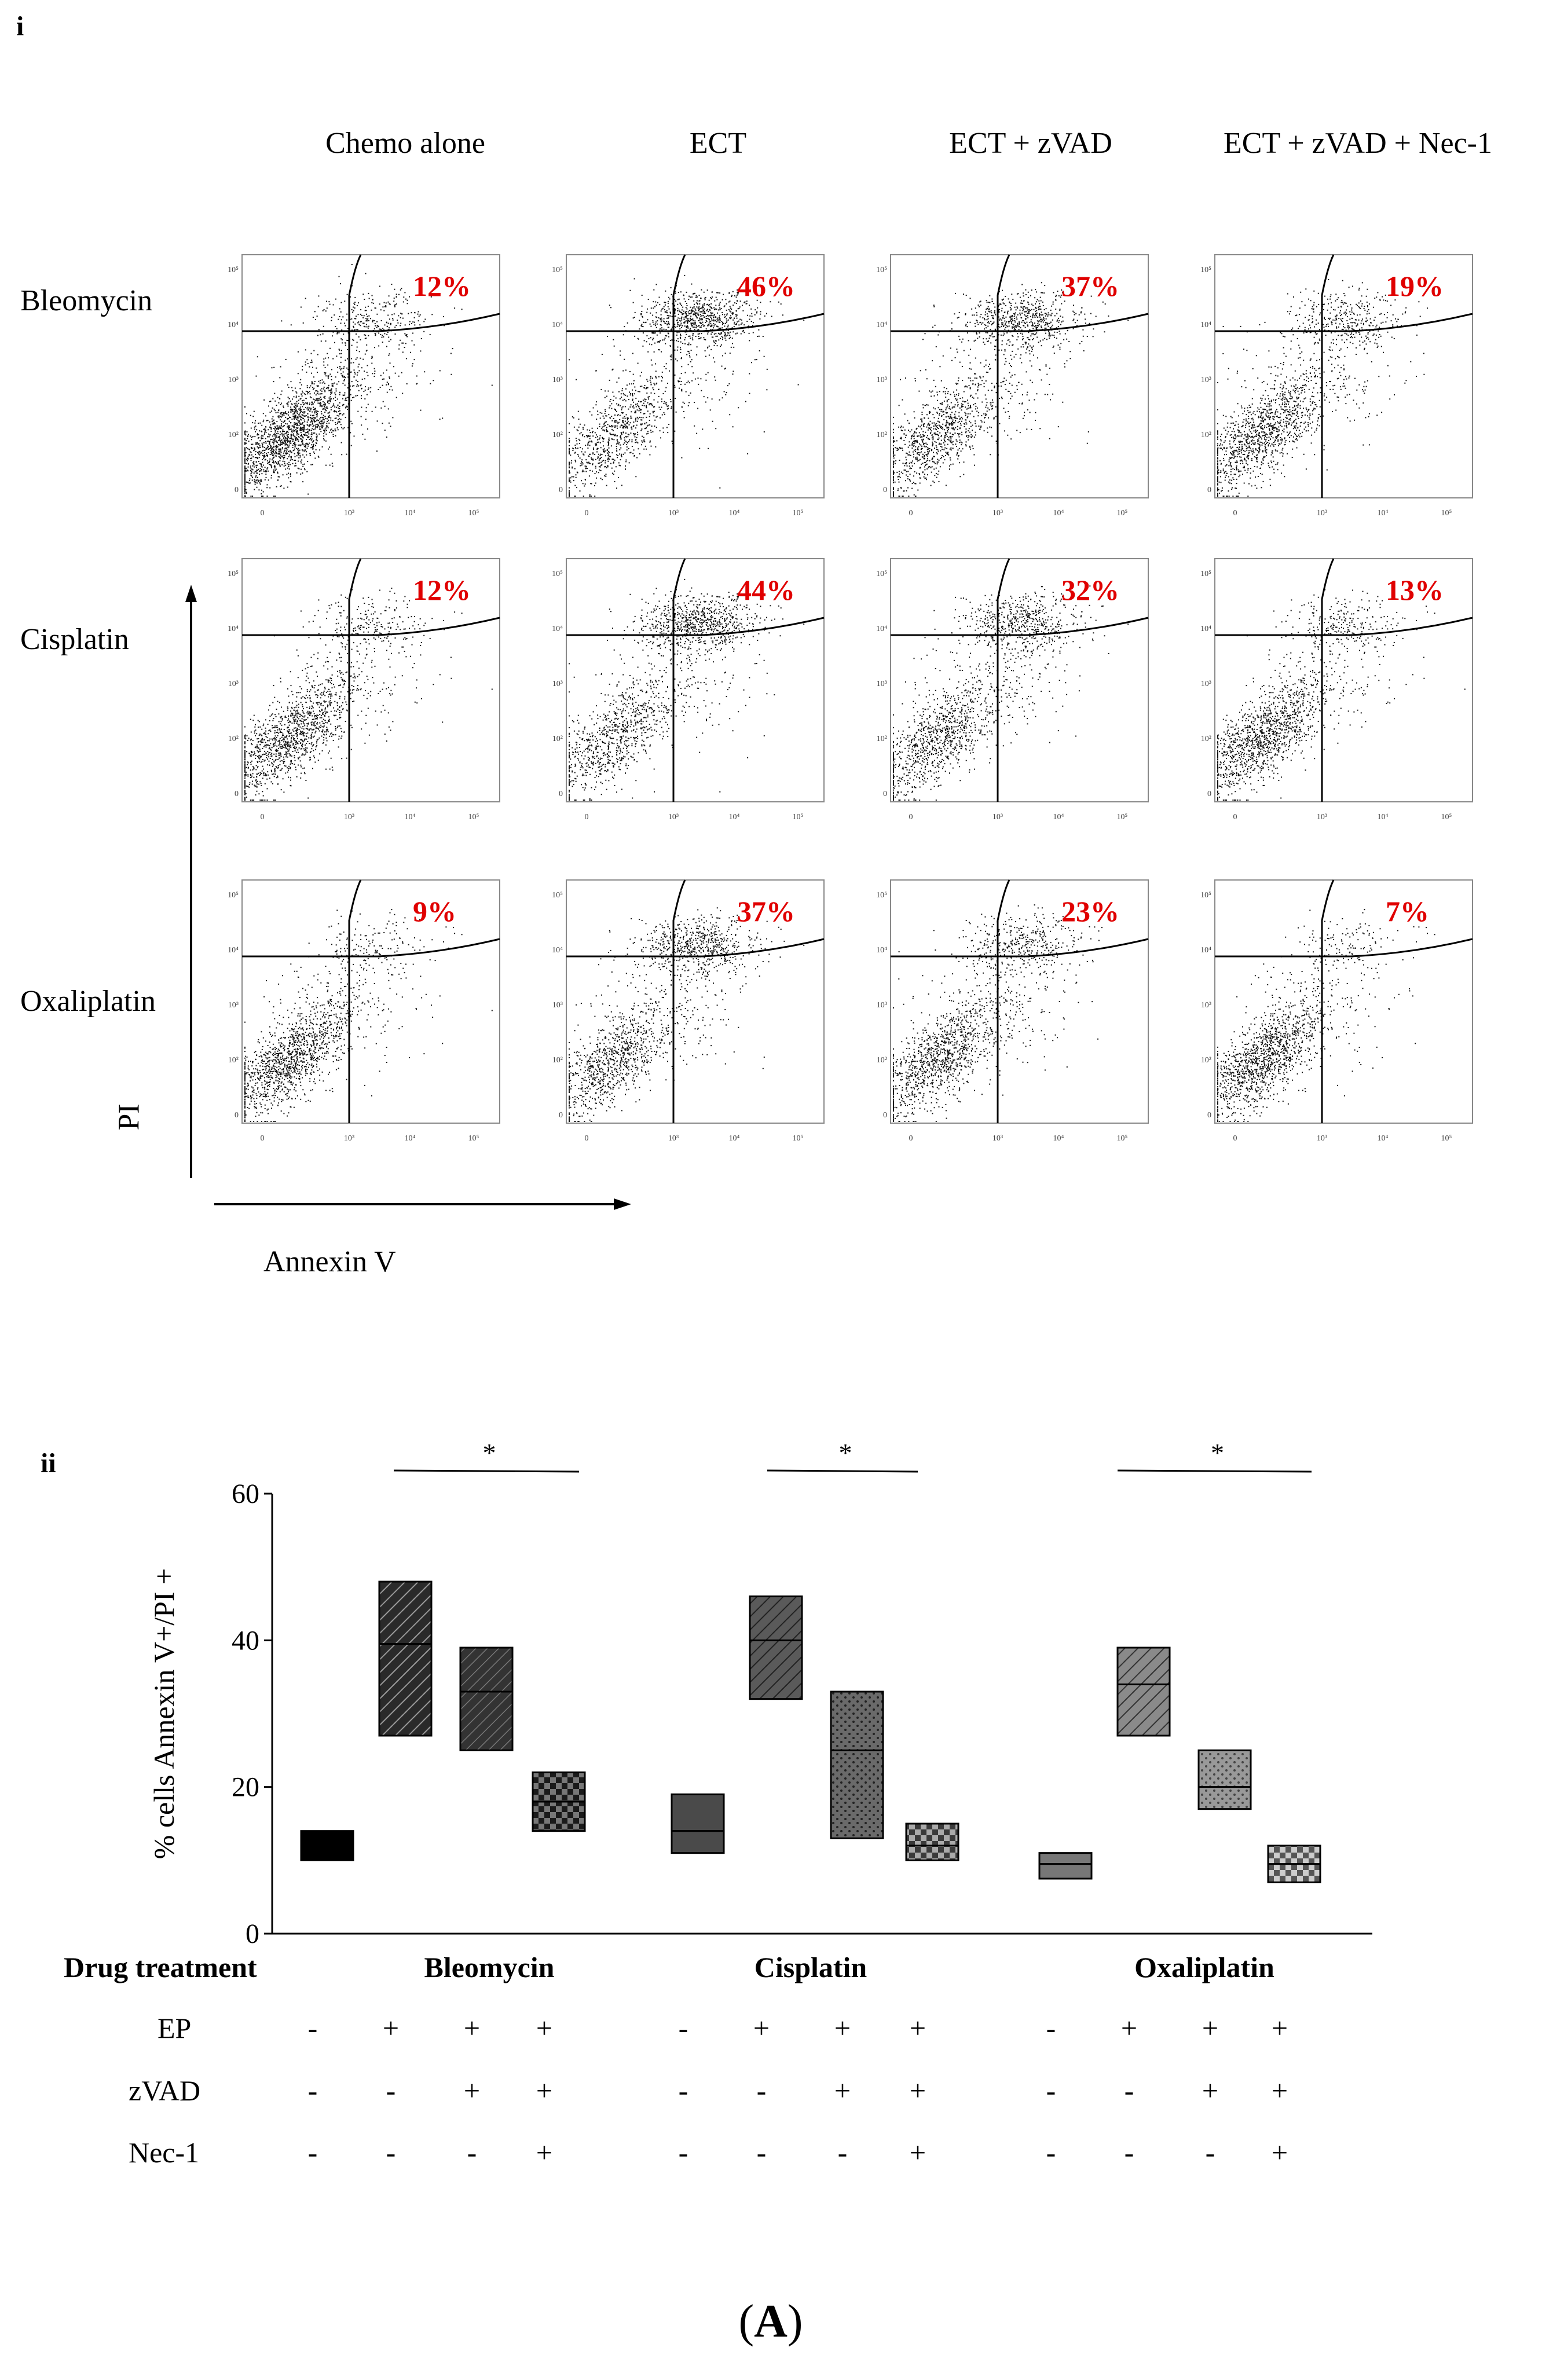  Describe the element at coordinates (1415, 590) in the screenshot. I see `percentage-label: 13%` at that location.